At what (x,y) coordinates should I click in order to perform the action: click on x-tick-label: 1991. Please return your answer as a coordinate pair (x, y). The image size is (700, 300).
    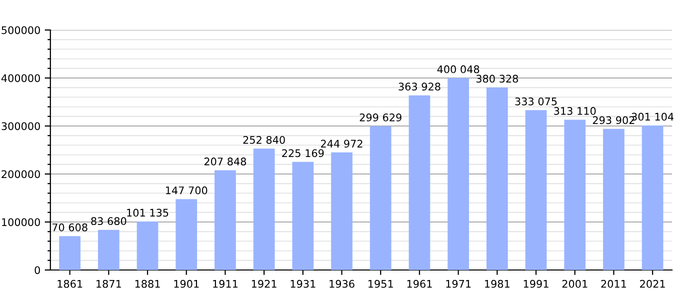
    Looking at the image, I should click on (536, 284).